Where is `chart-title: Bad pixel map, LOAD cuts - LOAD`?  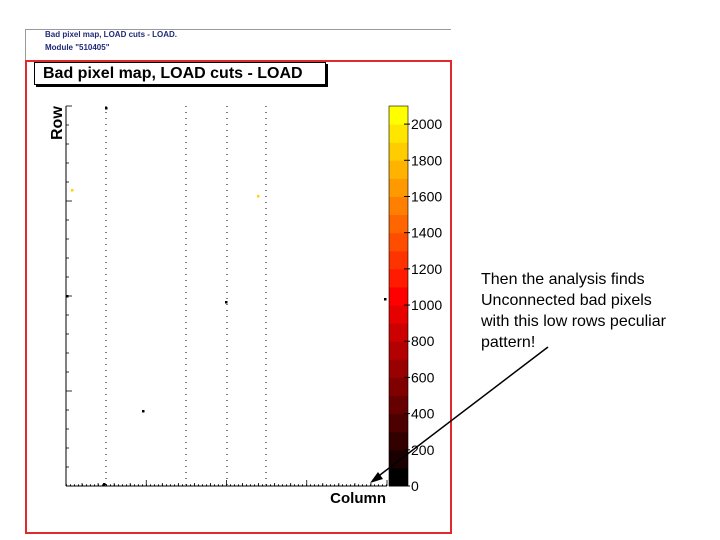 chart-title: Bad pixel map, LOAD cuts - LOAD is located at coordinates (173, 73).